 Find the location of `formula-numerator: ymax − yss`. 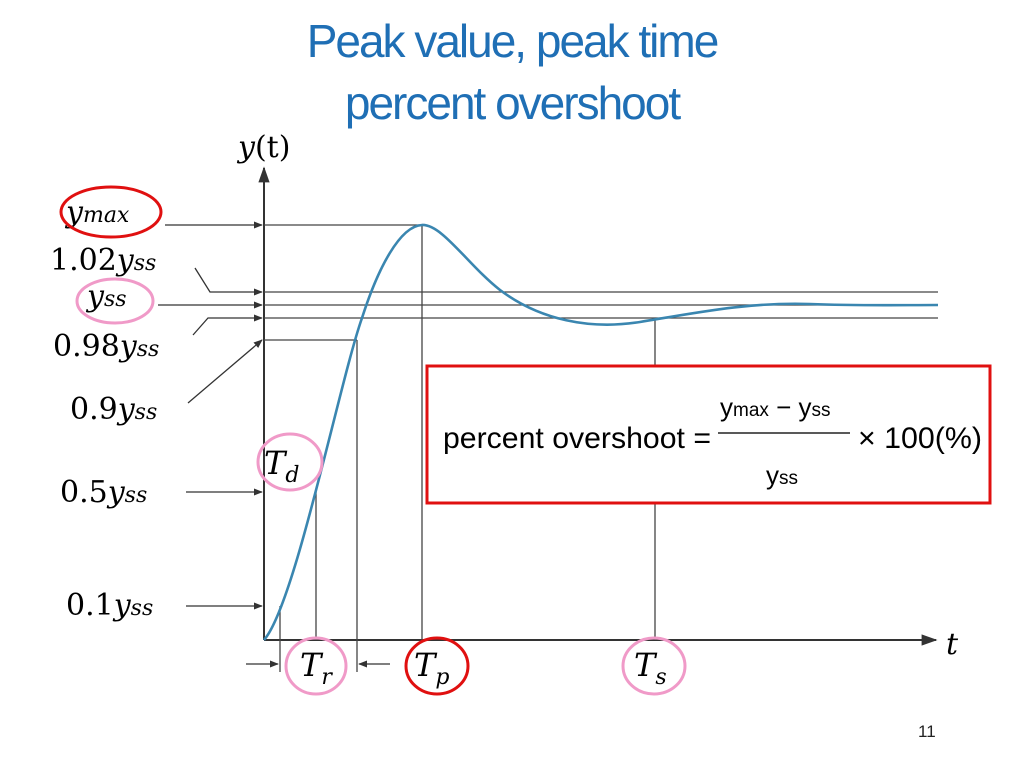

formula-numerator: ymax − yss is located at coordinates (775, 407).